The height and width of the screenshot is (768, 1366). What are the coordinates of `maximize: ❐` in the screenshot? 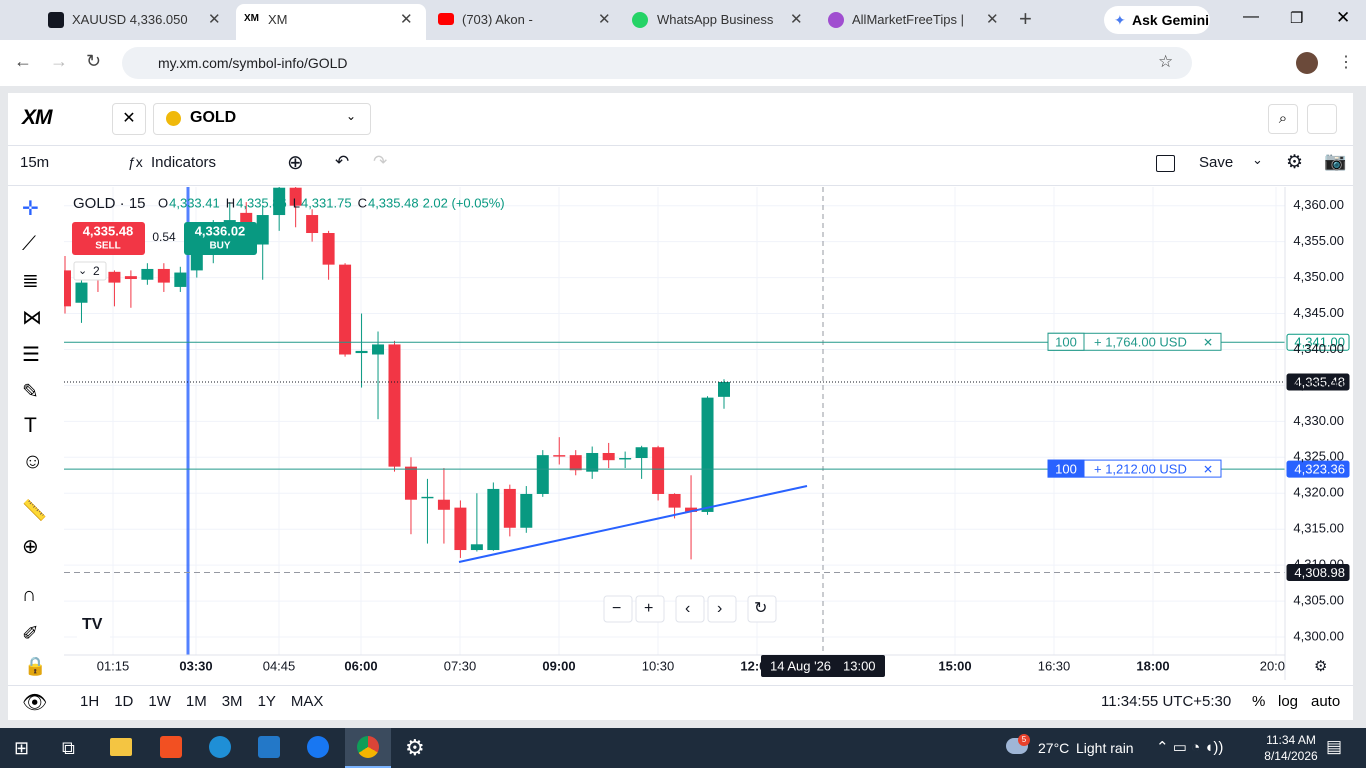 It's located at (1297, 18).